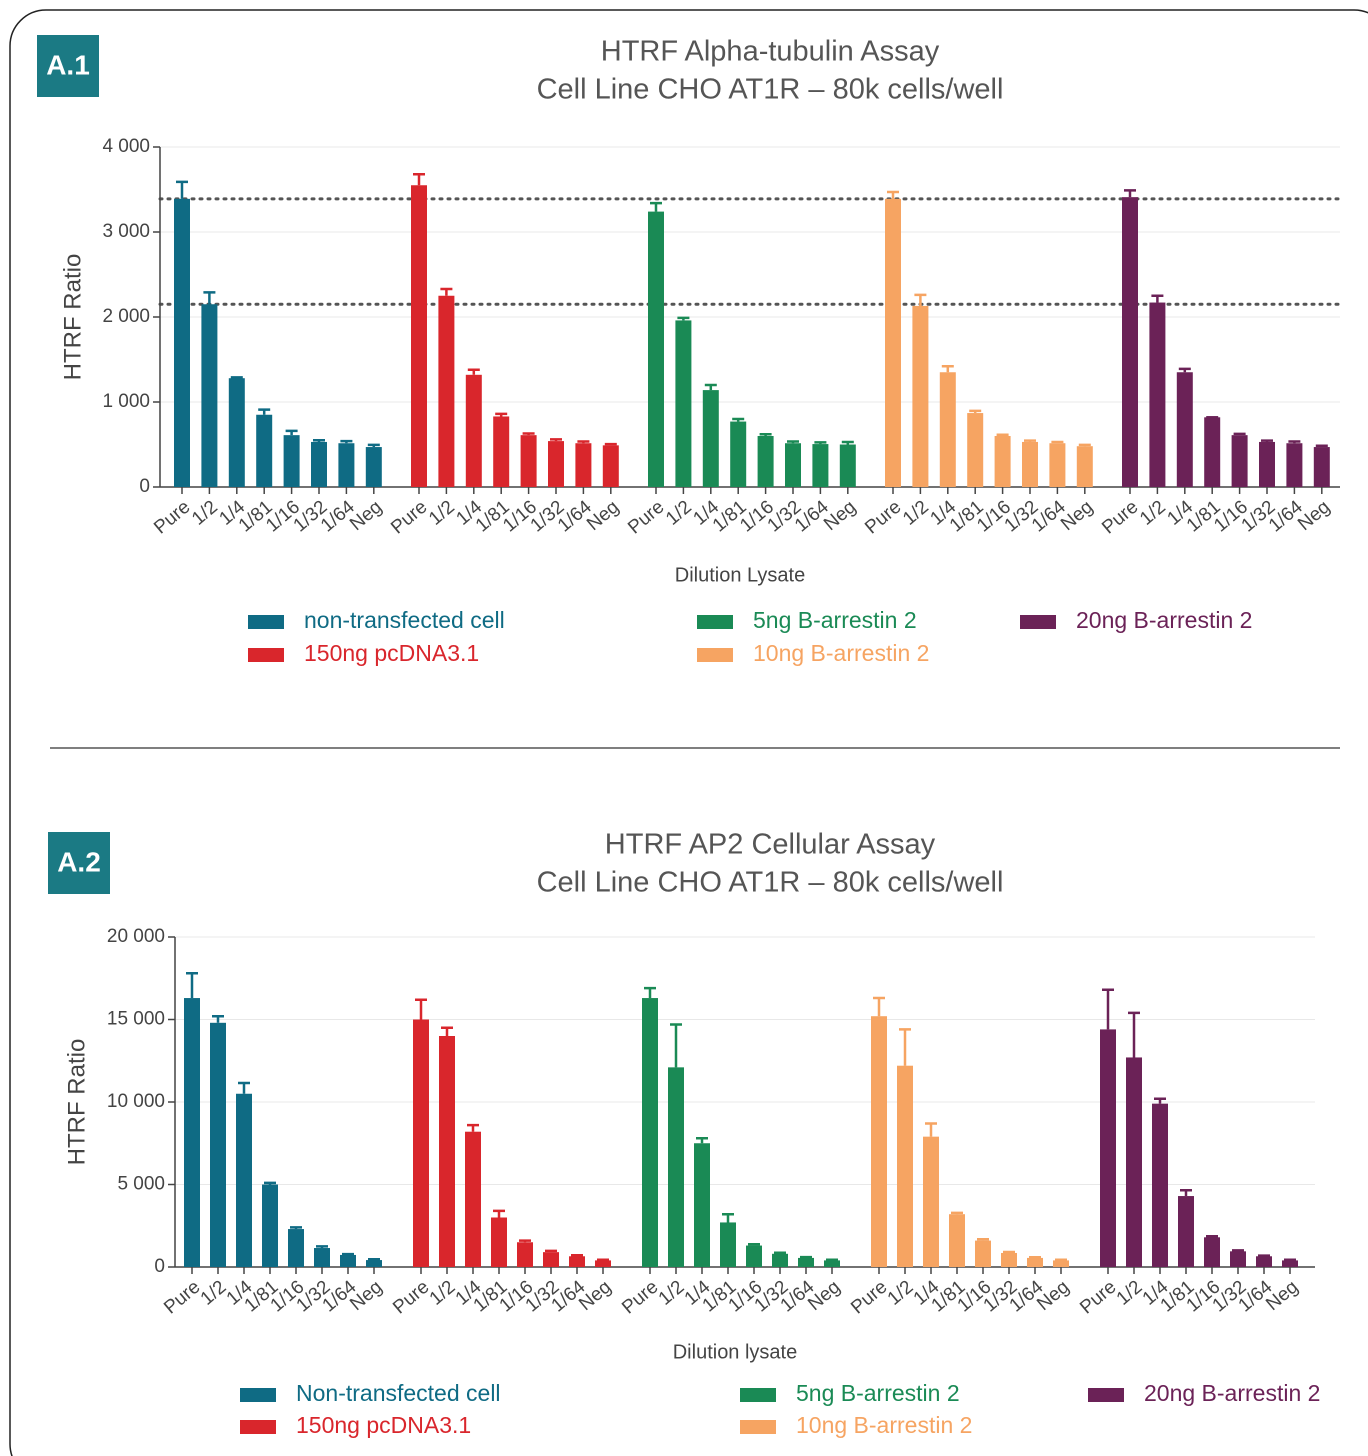  I want to click on y-tick-label: 15 000, so click(136, 1019).